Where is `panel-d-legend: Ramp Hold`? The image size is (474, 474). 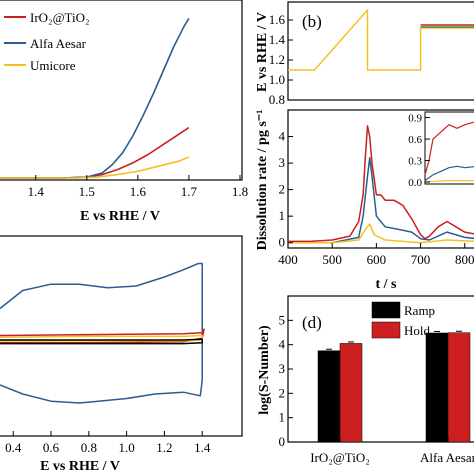
panel-d-legend: Ramp Hold is located at coordinates (403, 320).